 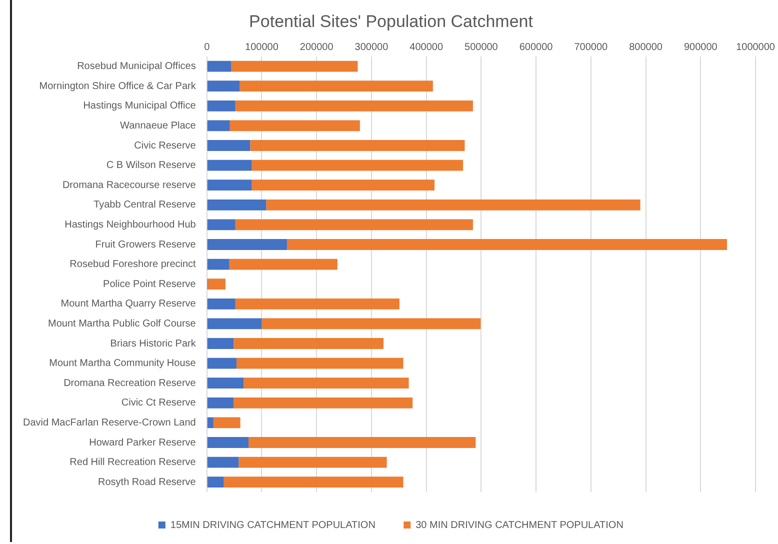 I want to click on x-tick-label: 300000, so click(x=371, y=48).